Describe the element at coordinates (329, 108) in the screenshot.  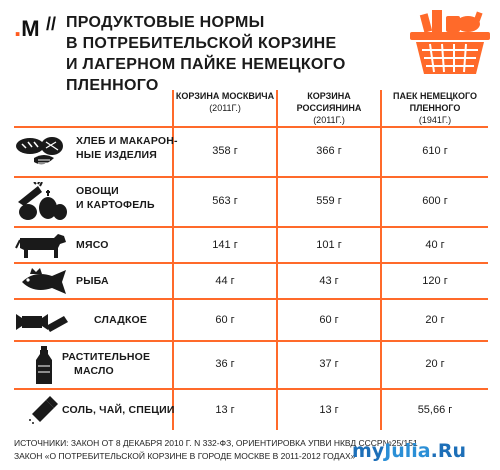
I see `column-header-russia: КОРЗИНА РОССИЯНИНА (2011г.)` at that location.